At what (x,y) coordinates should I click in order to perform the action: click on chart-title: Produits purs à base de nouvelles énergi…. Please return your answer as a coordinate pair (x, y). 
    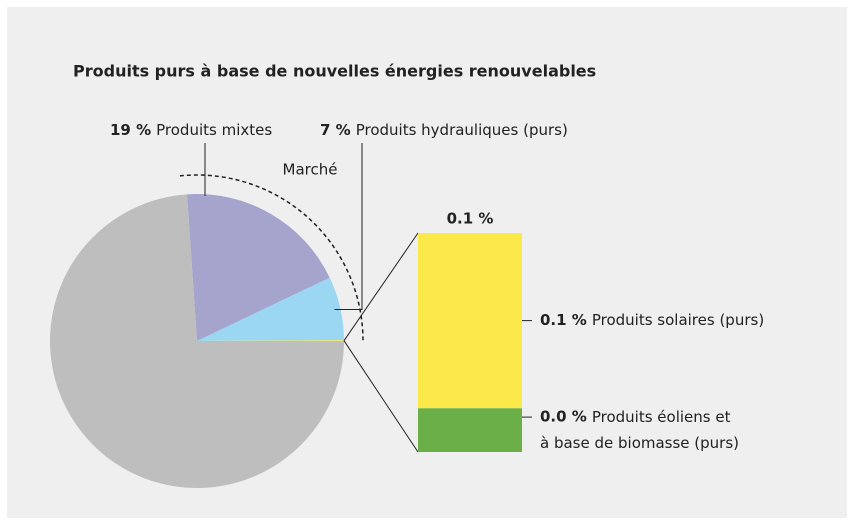
    Looking at the image, I should click on (334, 71).